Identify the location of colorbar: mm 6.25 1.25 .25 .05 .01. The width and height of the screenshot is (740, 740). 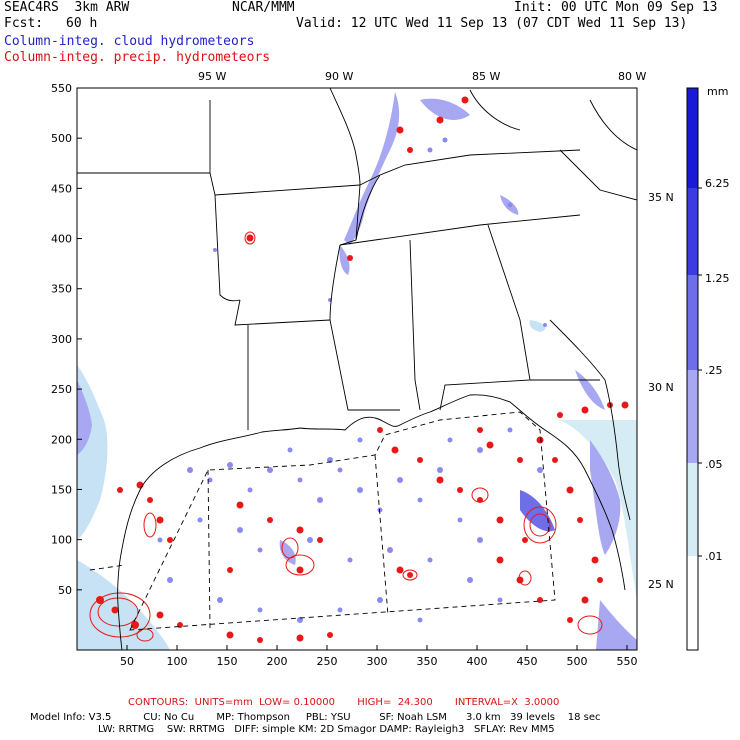
(708, 368).